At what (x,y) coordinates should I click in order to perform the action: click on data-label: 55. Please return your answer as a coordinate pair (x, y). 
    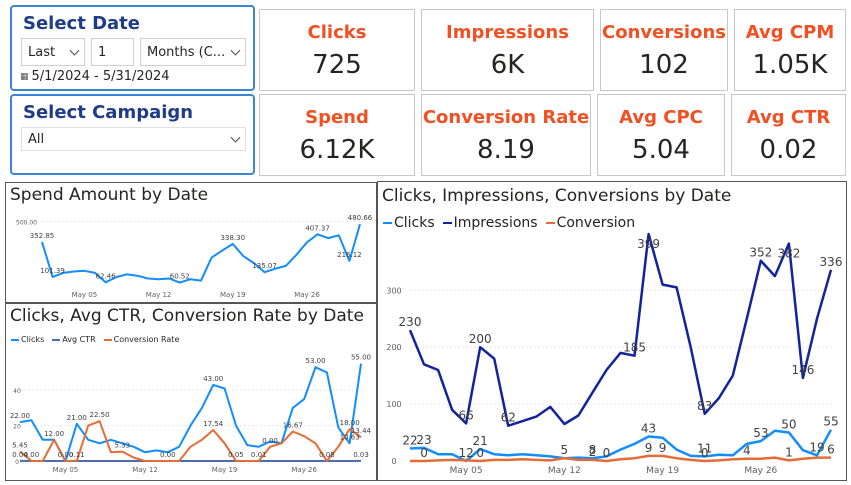
    Looking at the image, I should click on (830, 422).